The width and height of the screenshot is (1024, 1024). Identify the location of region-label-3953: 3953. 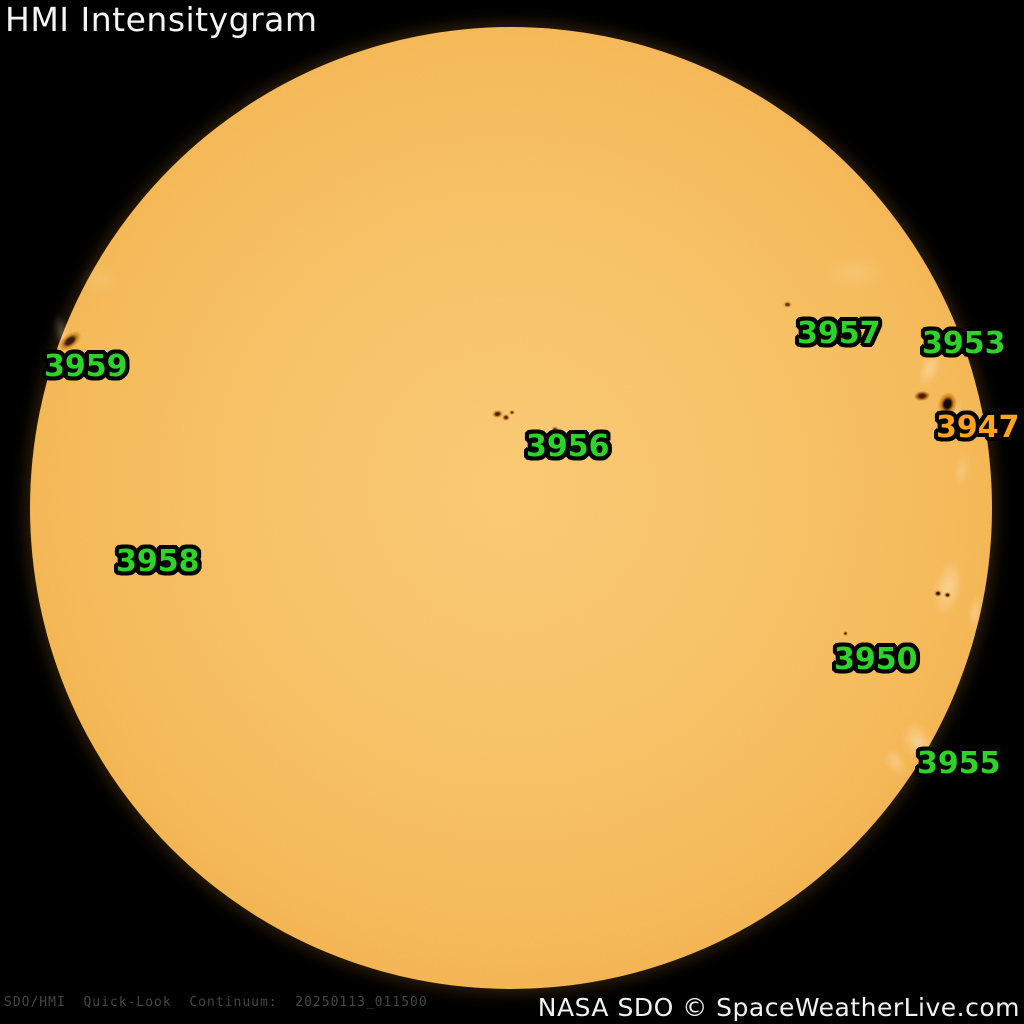
(964, 343).